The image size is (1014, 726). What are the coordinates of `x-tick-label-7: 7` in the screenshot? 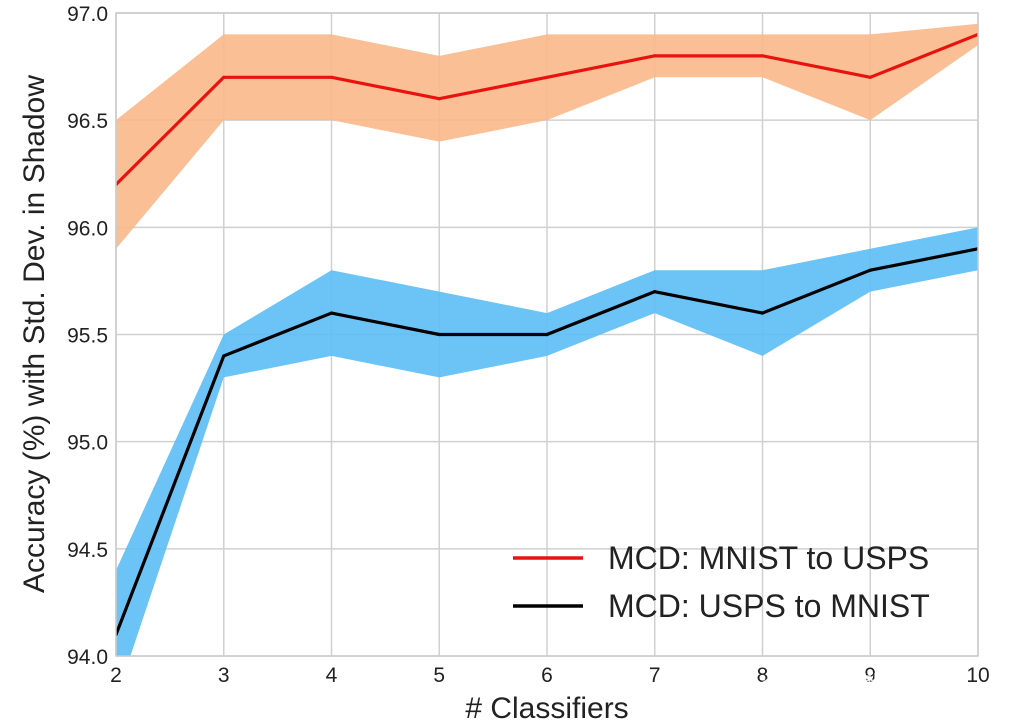 It's located at (655, 675).